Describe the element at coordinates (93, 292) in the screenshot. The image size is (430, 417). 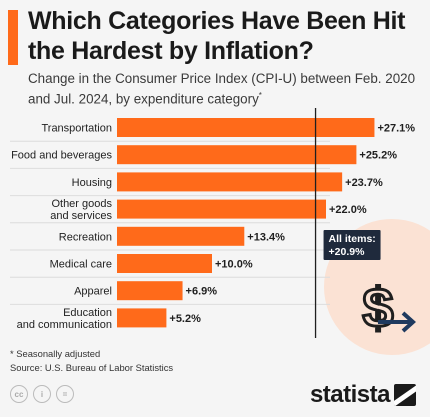
I see `category-label: Apparel` at that location.